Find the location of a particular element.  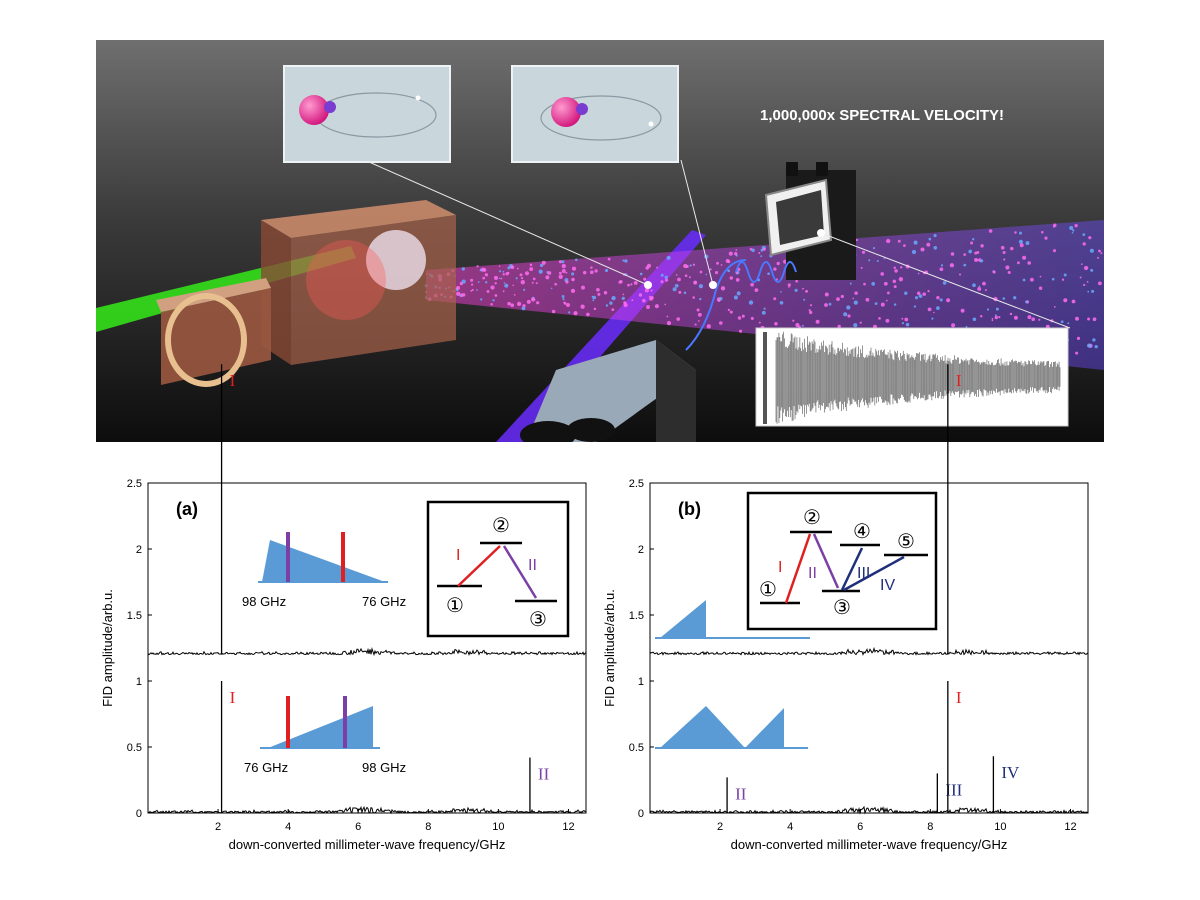

panel-label: (b) is located at coordinates (689, 509).